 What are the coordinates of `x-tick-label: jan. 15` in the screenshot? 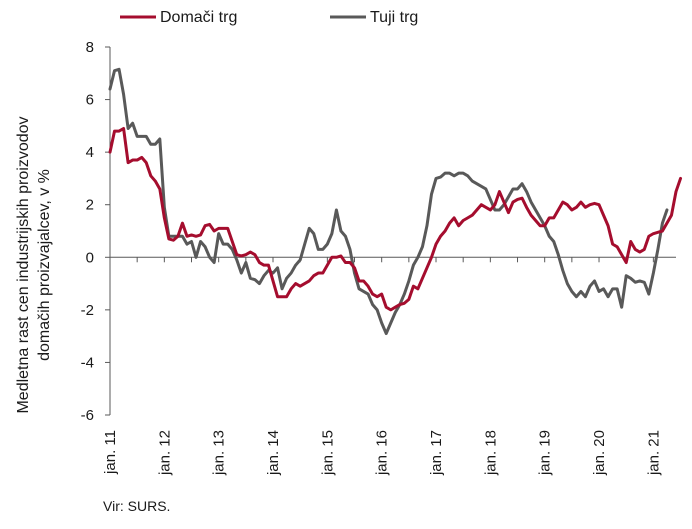 It's located at (327, 453).